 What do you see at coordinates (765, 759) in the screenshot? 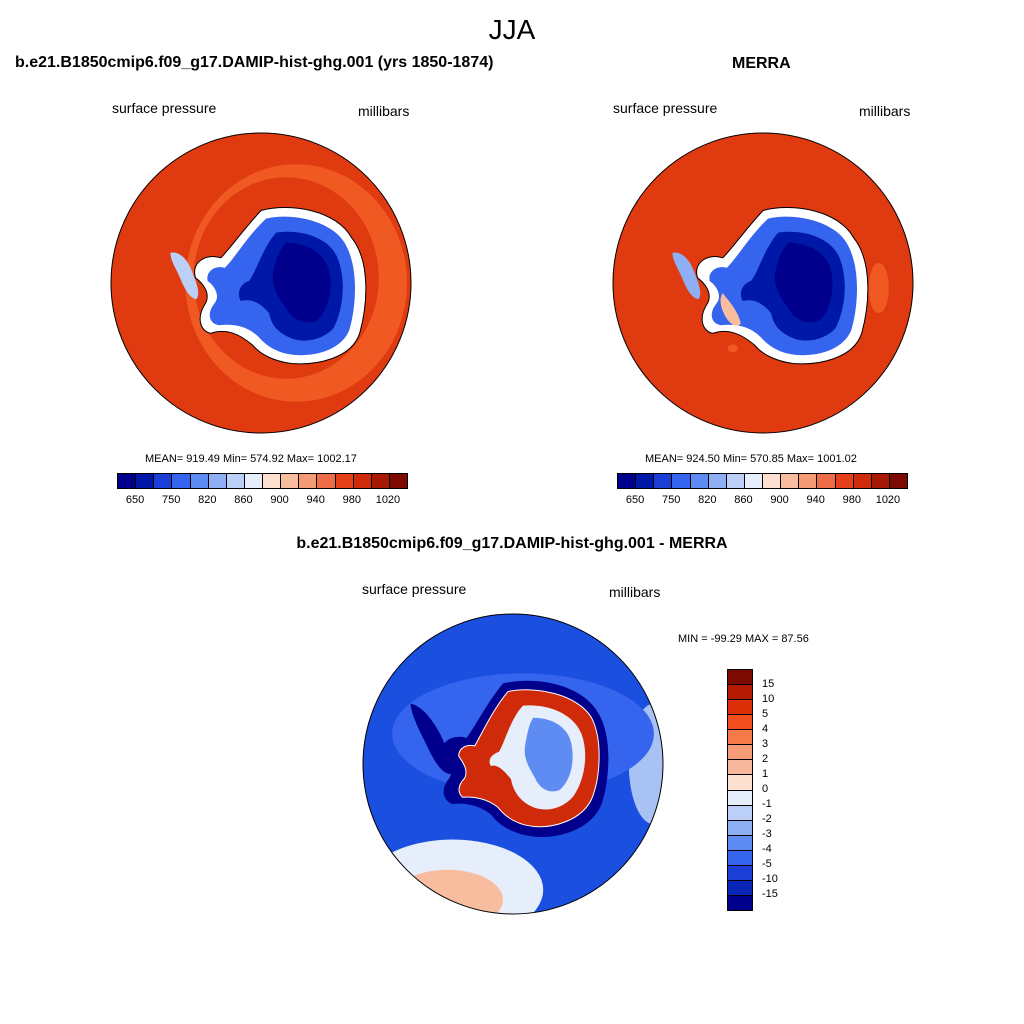
I see `colorbar-label: 2` at bounding box center [765, 759].